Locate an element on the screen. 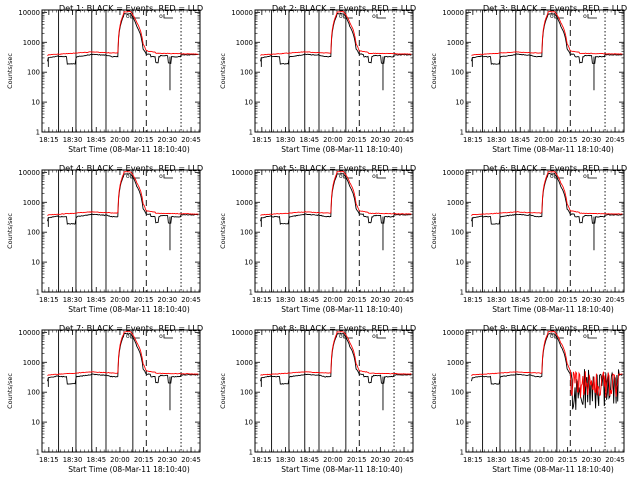  plot-title: Det 3: BLACK = Events, RED = LLD is located at coordinates (555, 8).